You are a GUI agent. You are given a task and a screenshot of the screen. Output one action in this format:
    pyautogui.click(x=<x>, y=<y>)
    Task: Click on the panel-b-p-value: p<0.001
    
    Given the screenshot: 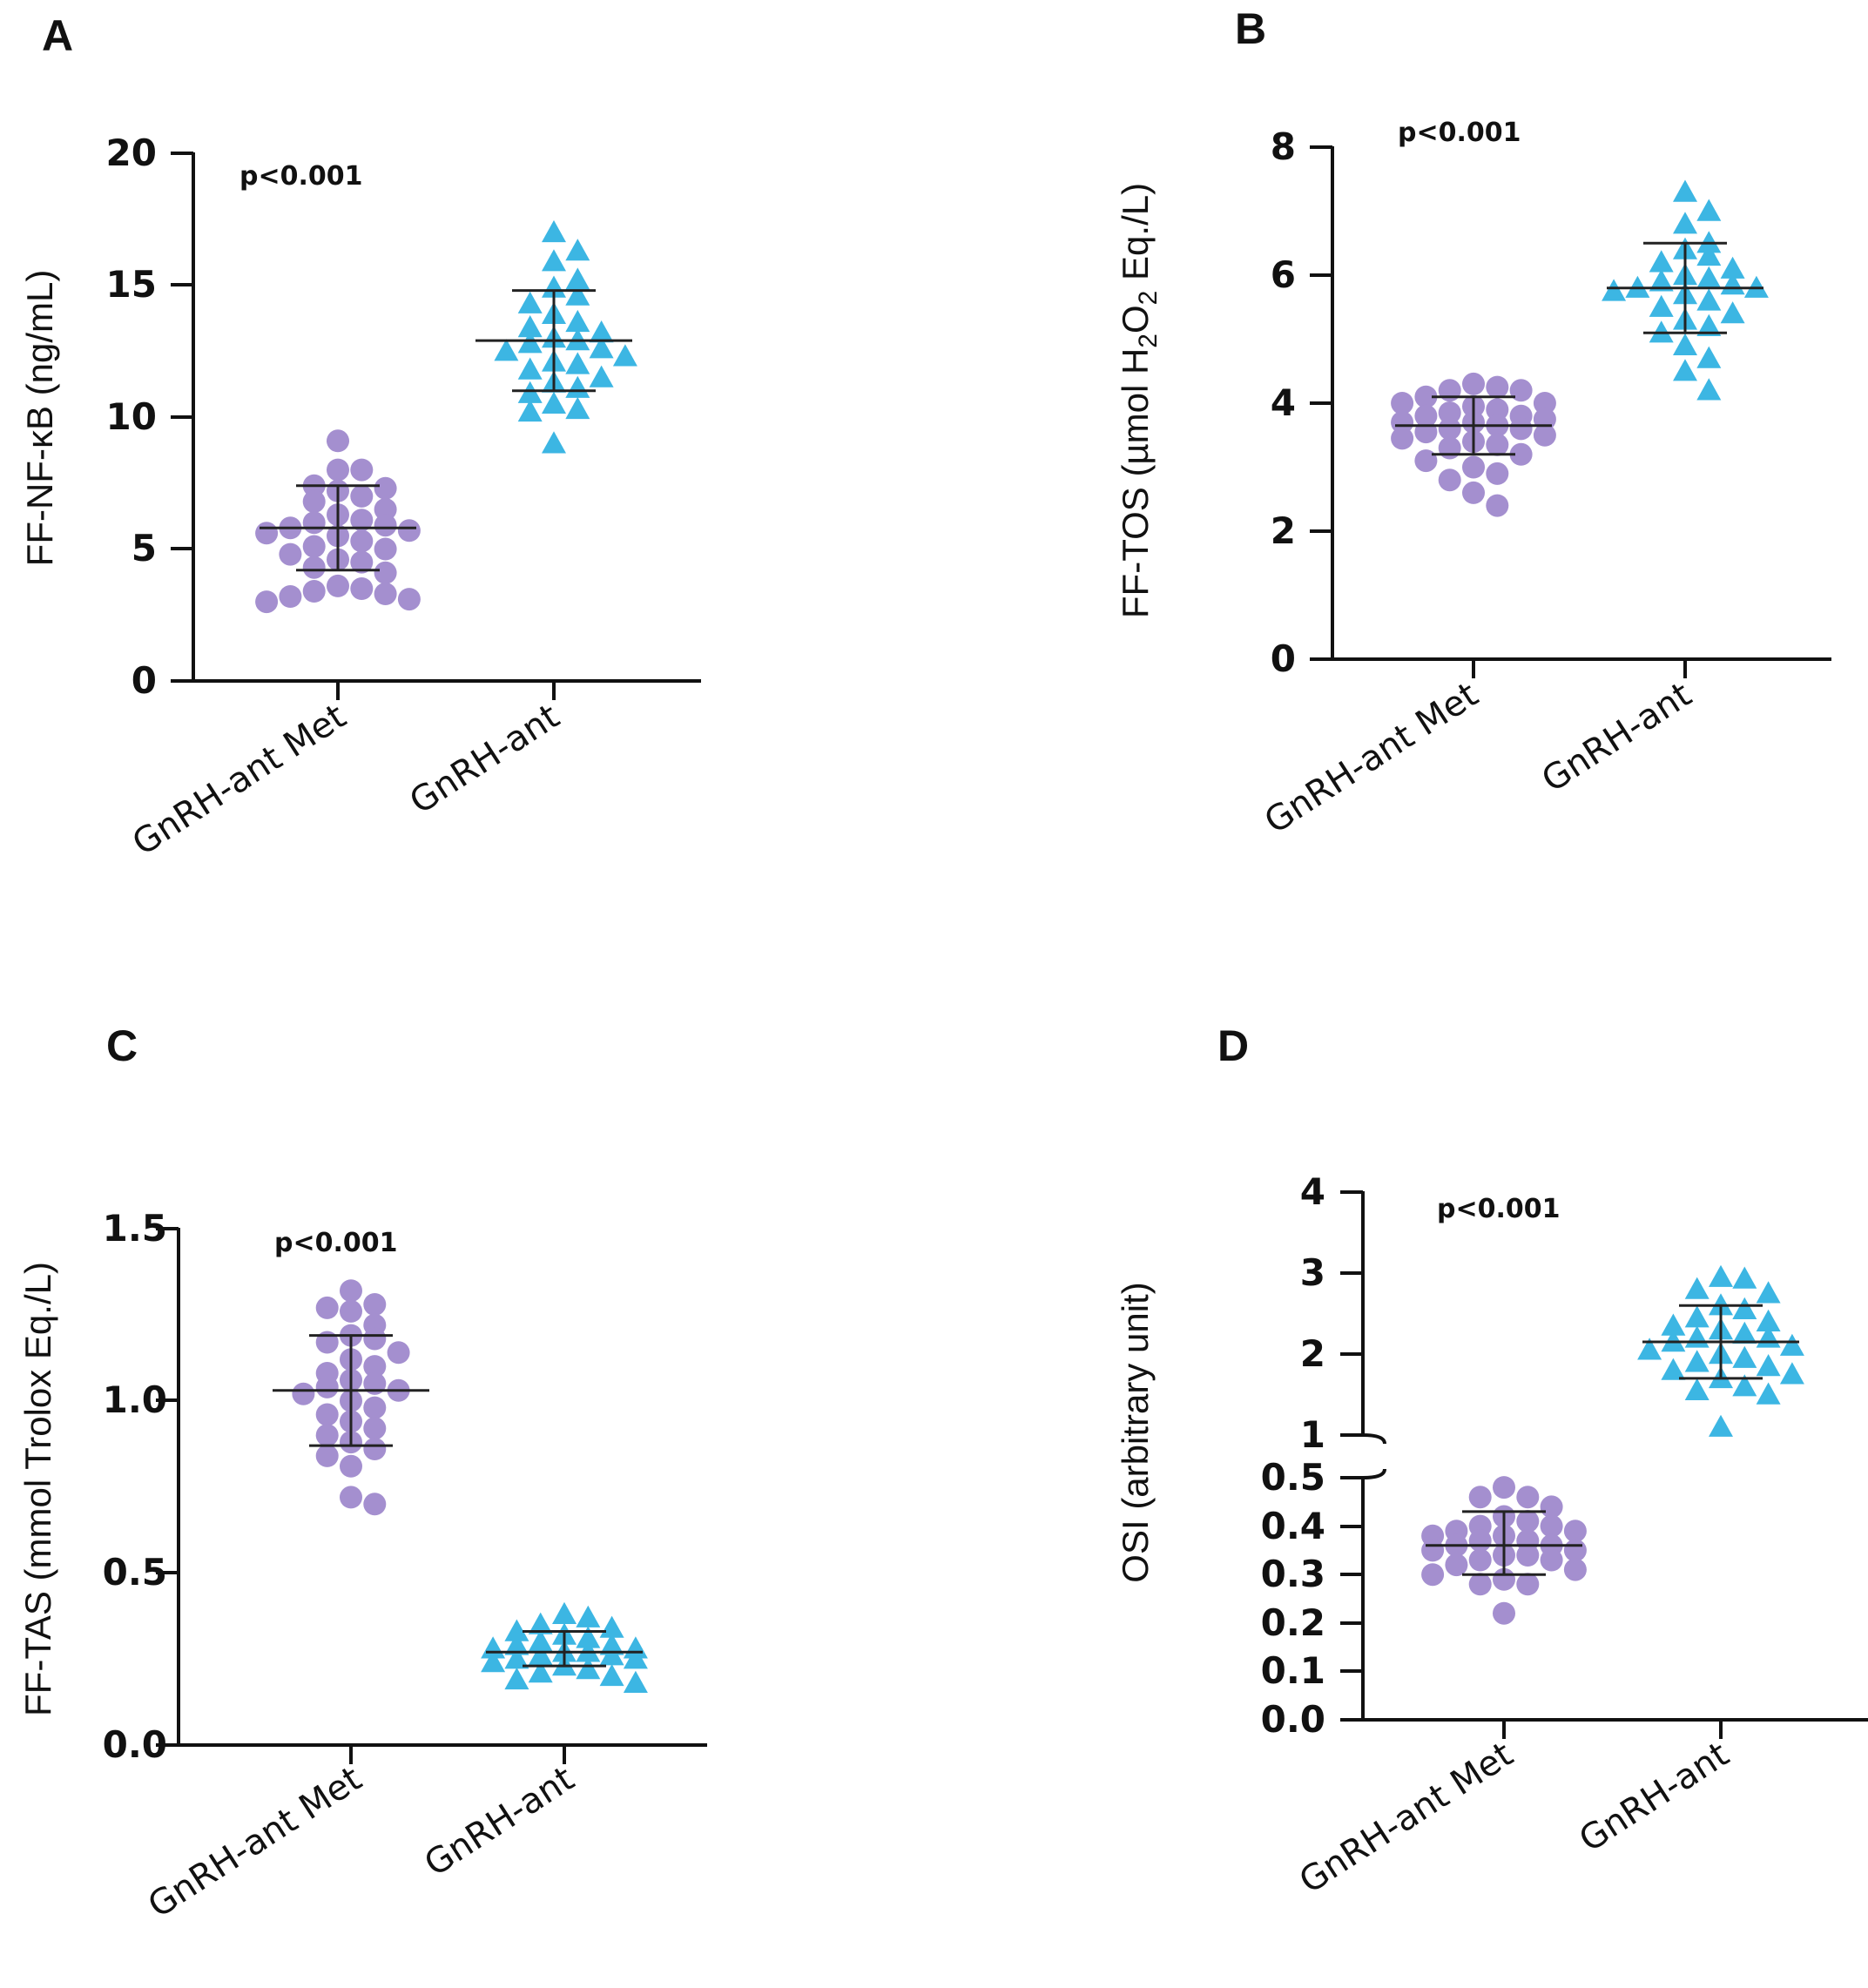 What is the action you would take?
    pyautogui.click(x=1459, y=133)
    